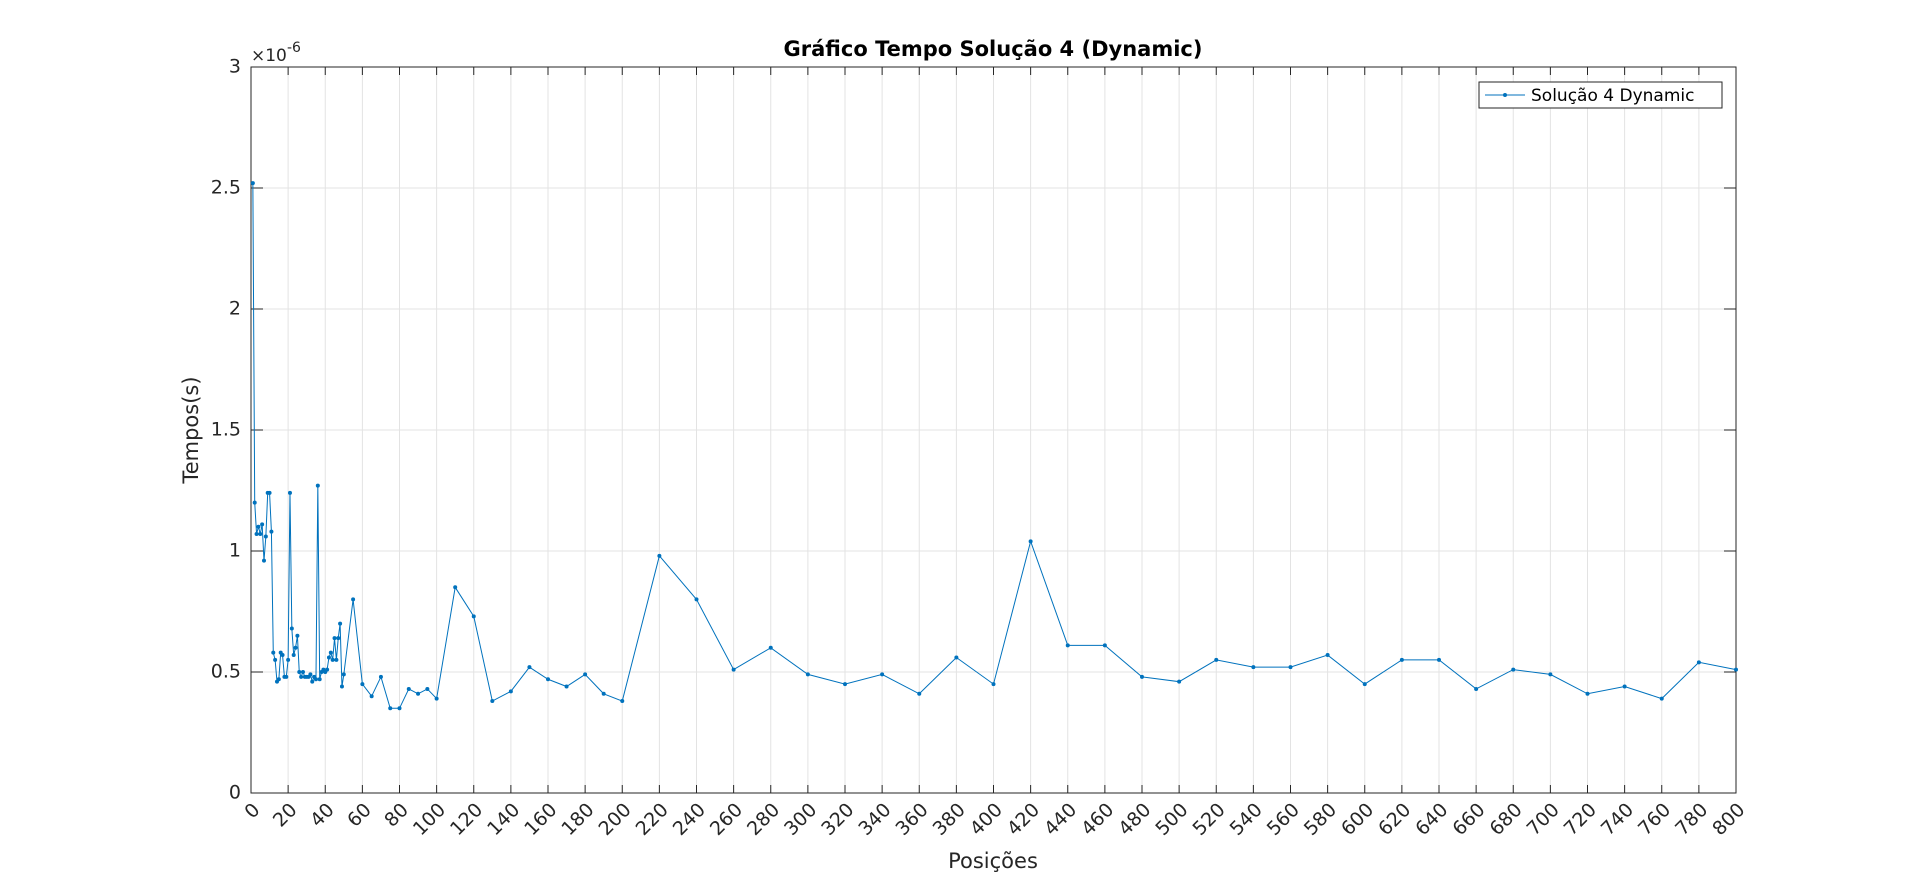 The width and height of the screenshot is (1920, 893). Describe the element at coordinates (191, 430) in the screenshot. I see `y-axis-label: Tempos(s)` at that location.